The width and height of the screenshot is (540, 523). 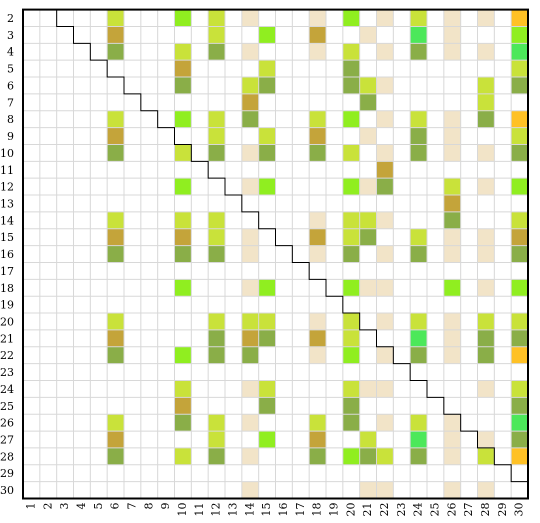 What do you see at coordinates (232, 510) in the screenshot?
I see `column-label: 13` at bounding box center [232, 510].